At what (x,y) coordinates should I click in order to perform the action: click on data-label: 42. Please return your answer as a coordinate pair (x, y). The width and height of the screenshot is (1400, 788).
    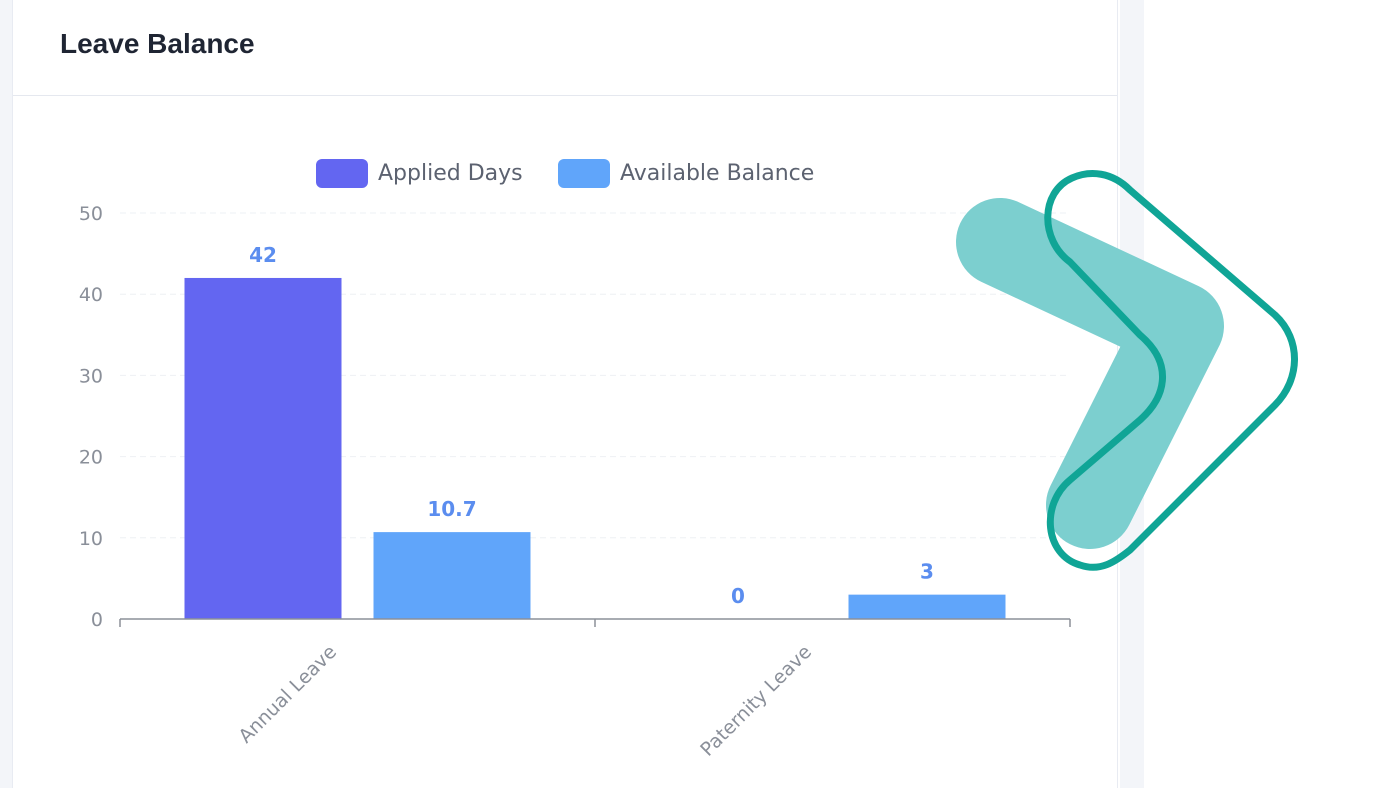
    Looking at the image, I should click on (263, 255).